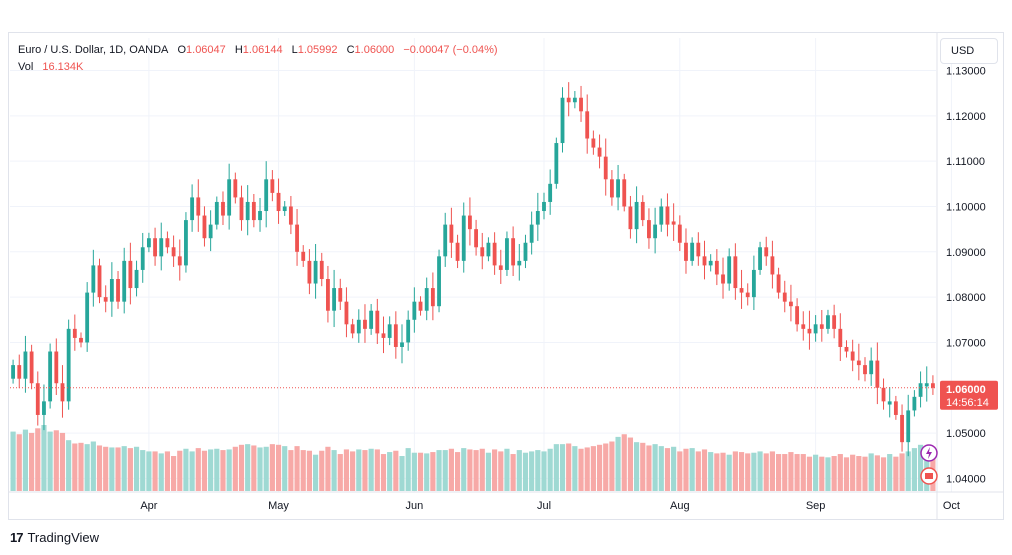 Image resolution: width=1012 pixels, height=555 pixels. What do you see at coordinates (969, 51) in the screenshot?
I see `currency-button: USD` at bounding box center [969, 51].